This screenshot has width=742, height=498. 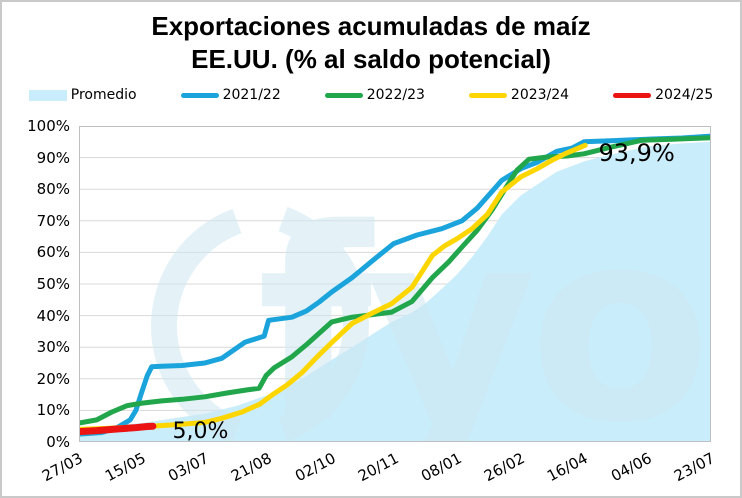 I want to click on x-axis-label: 15/05, so click(x=125, y=467).